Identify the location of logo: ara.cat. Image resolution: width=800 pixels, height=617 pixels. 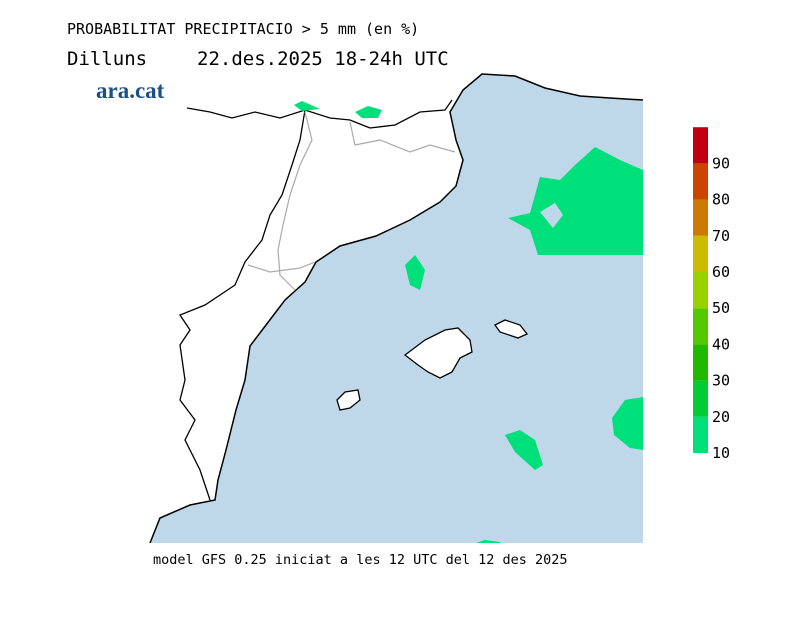
(130, 90).